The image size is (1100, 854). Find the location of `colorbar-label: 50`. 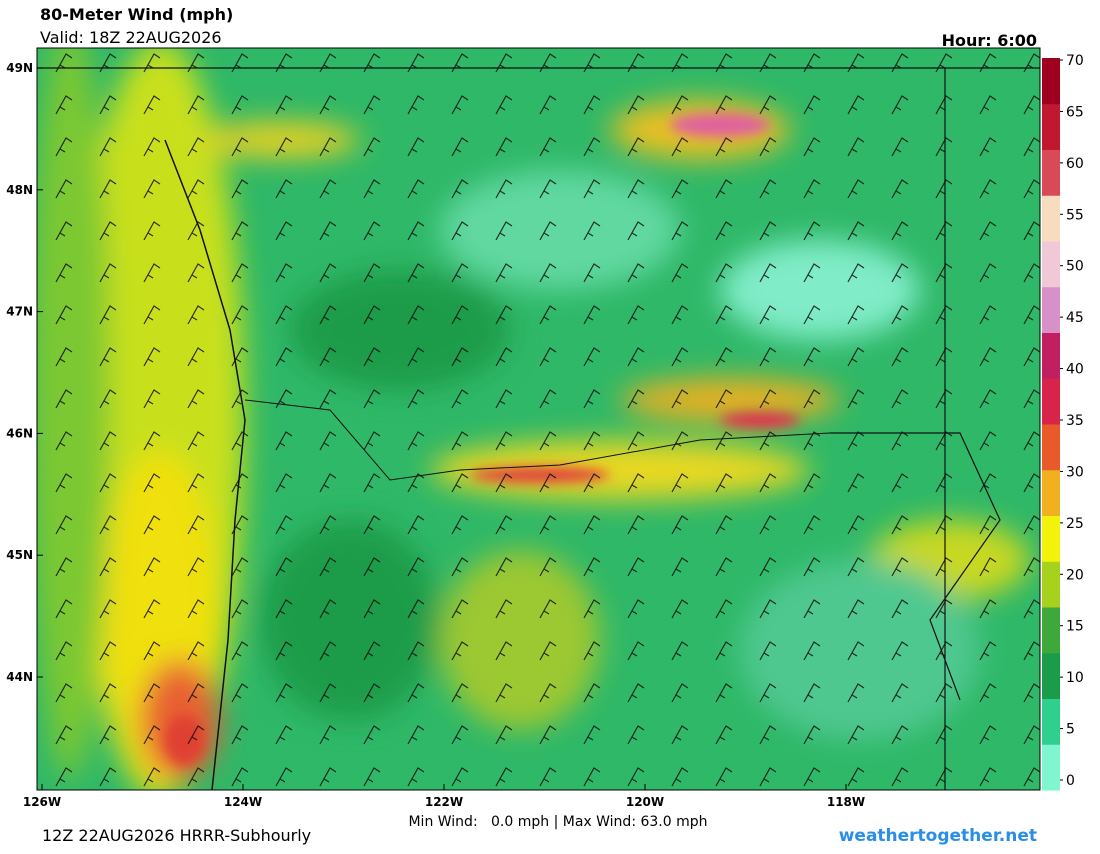

colorbar-label: 50 is located at coordinates (1075, 267).